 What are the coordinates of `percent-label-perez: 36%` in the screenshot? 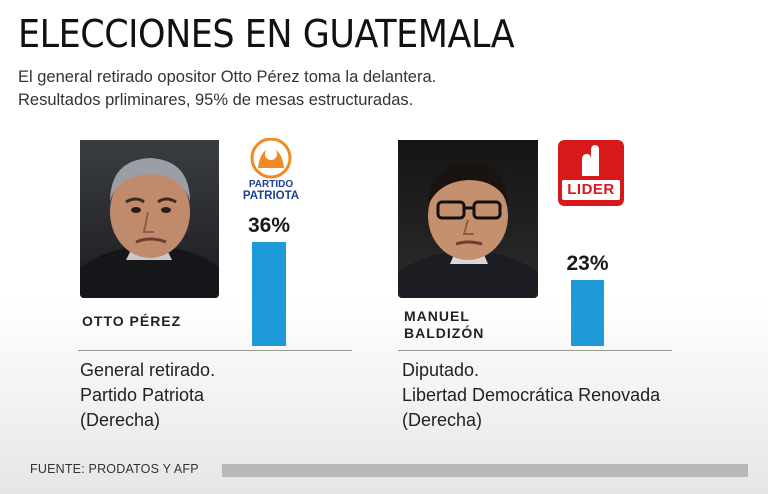 It's located at (269, 225).